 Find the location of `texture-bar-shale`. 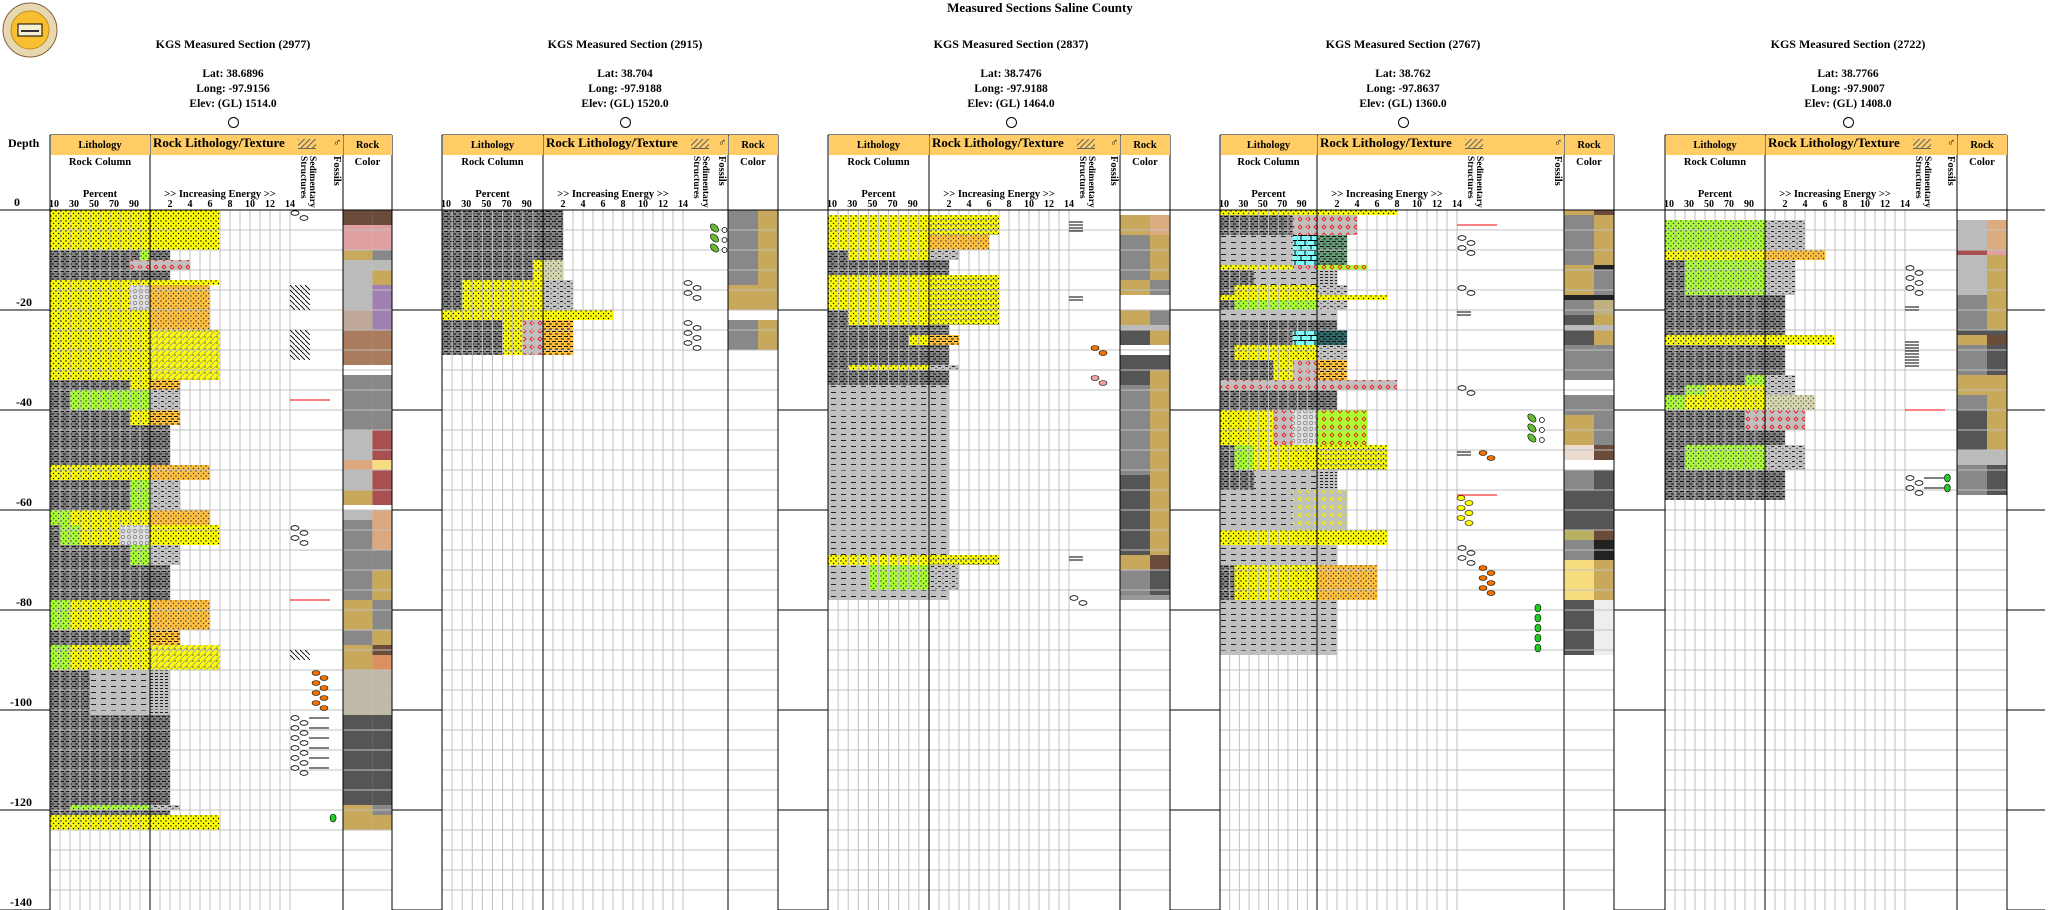

texture-bar-shale is located at coordinates (939, 355).